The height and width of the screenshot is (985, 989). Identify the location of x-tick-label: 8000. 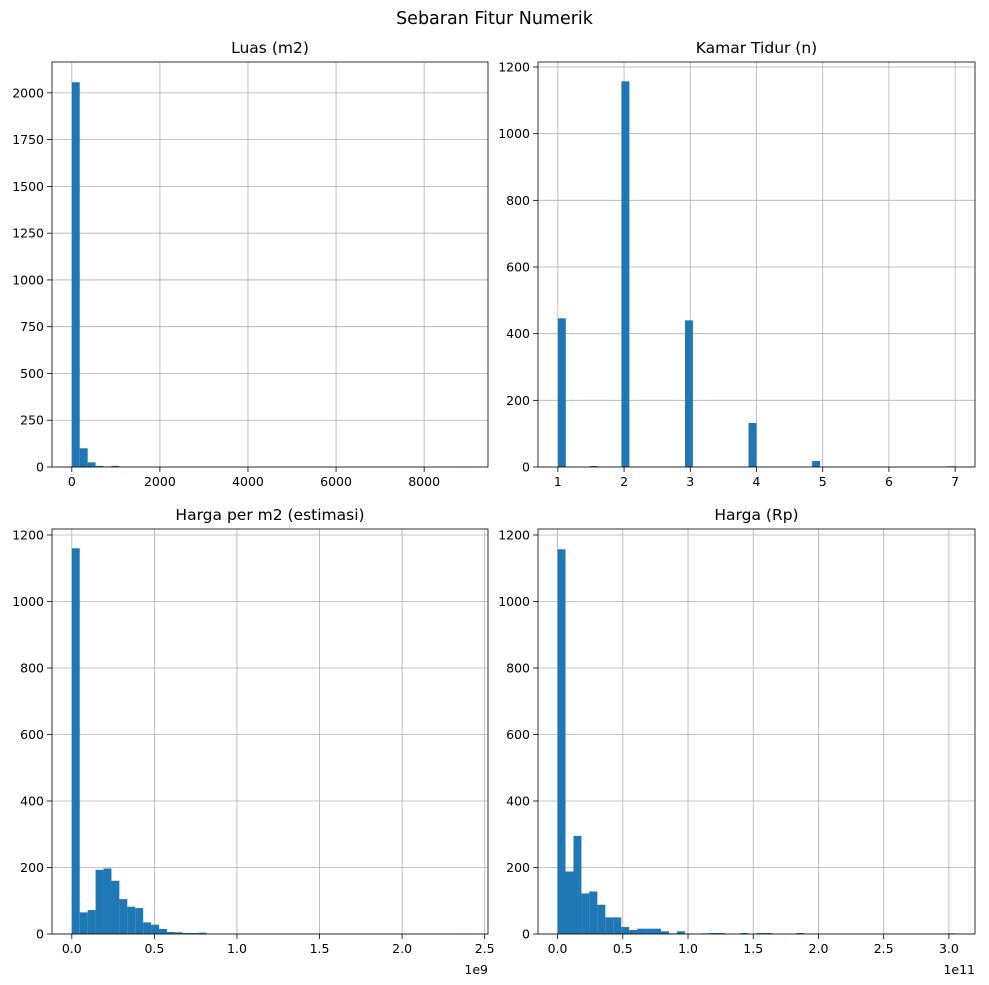
(424, 481).